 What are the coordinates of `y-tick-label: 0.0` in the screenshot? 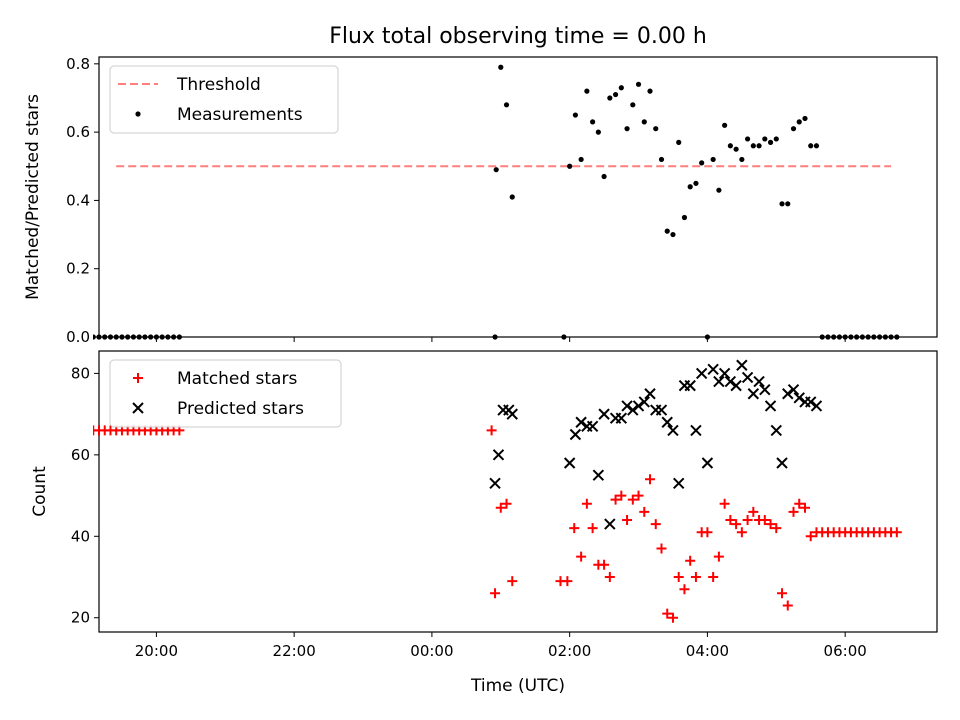 It's located at (78, 337).